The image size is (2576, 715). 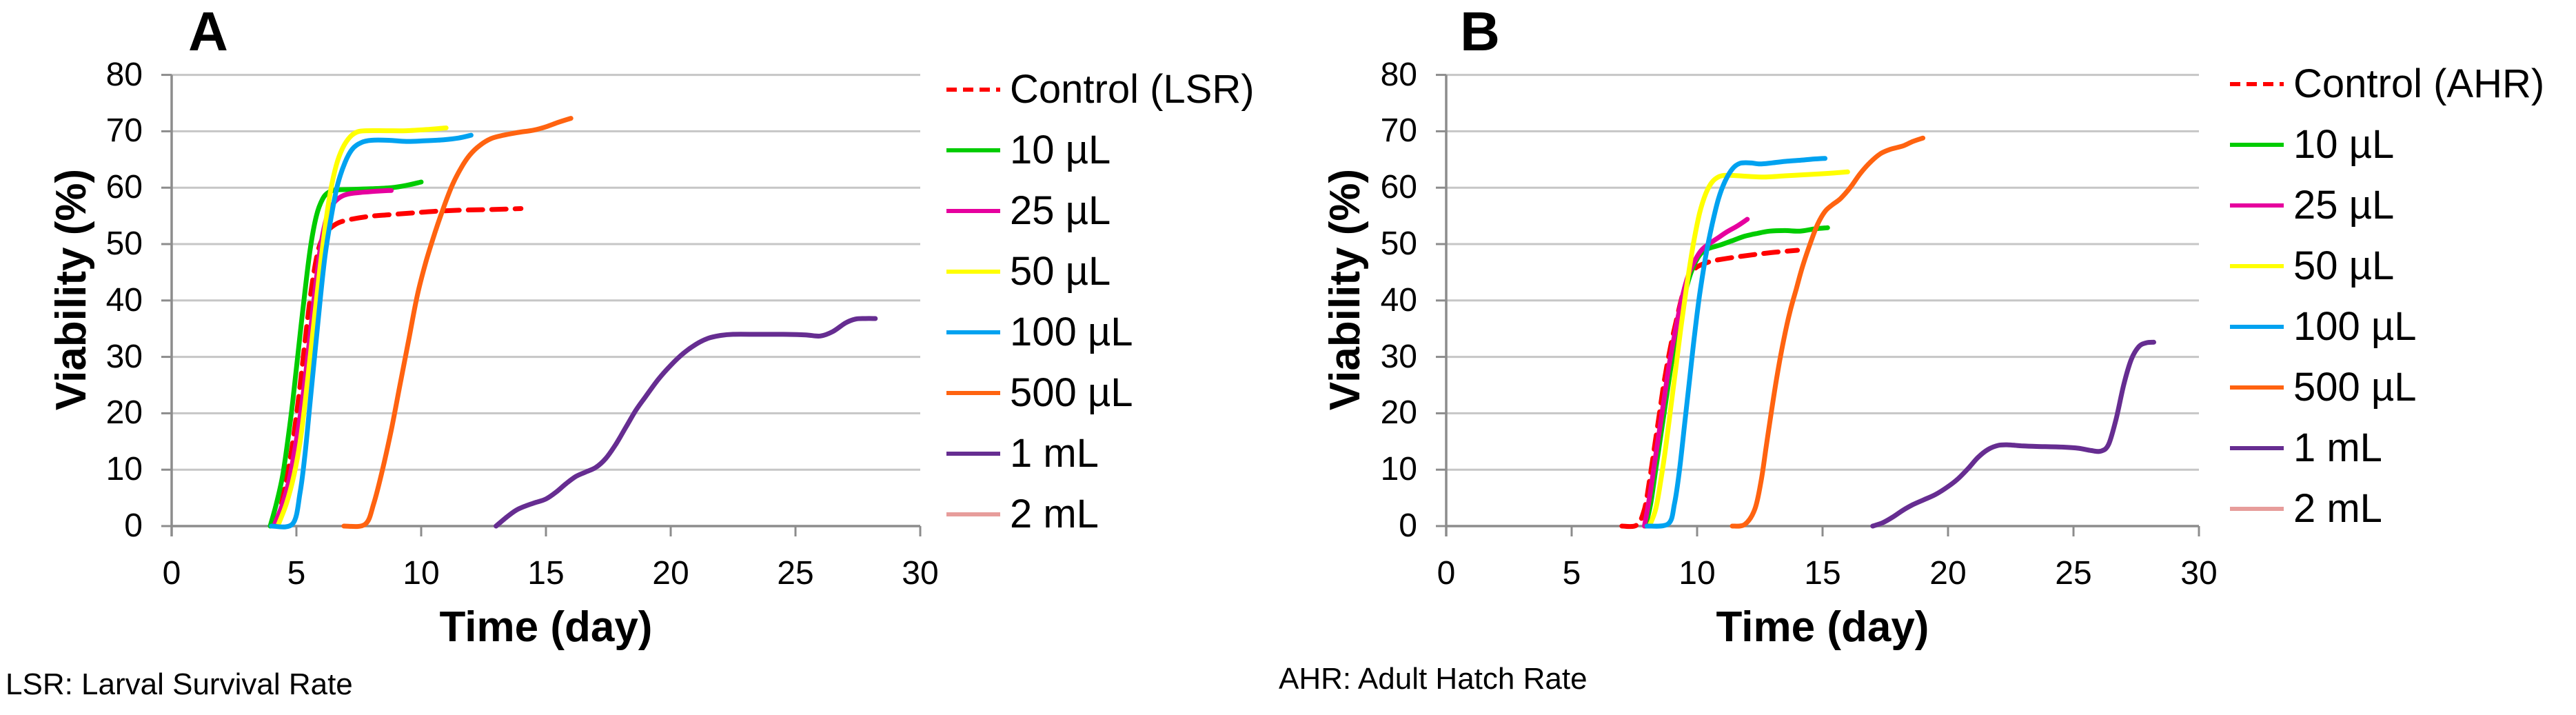 I want to click on panel-b-letter: B, so click(x=1480, y=31).